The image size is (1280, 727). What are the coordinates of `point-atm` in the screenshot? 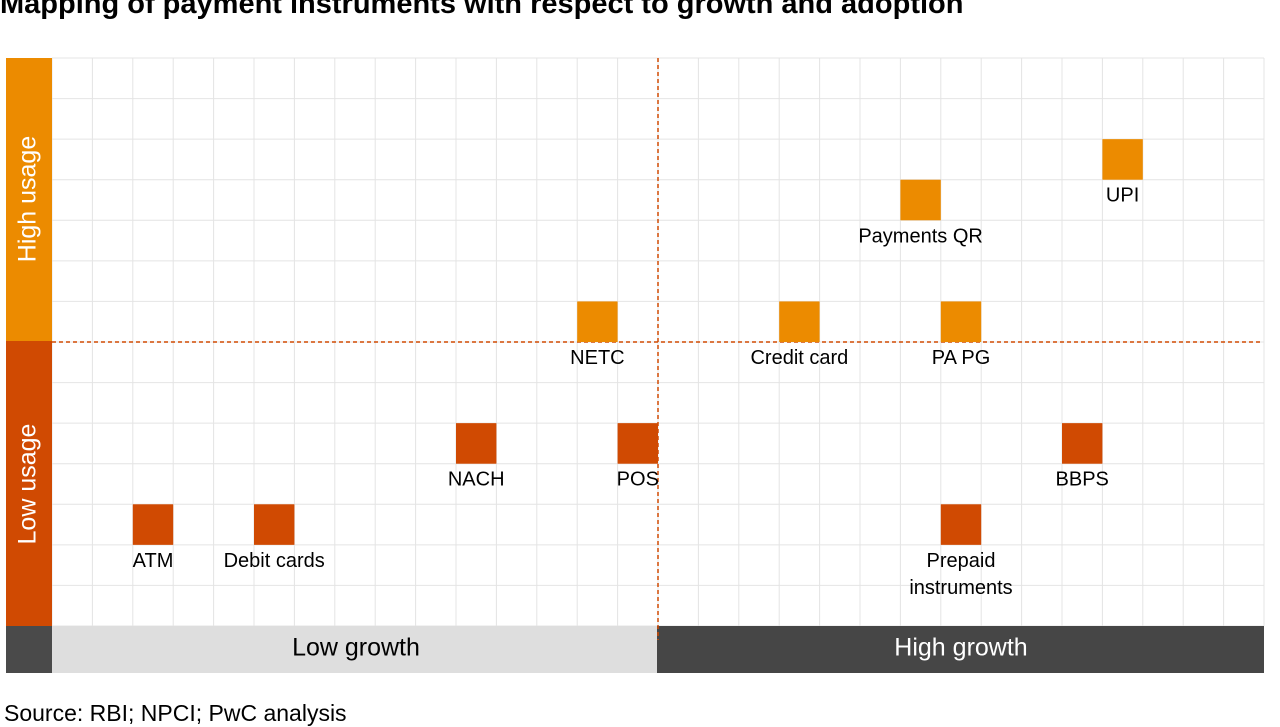 It's located at (153, 524).